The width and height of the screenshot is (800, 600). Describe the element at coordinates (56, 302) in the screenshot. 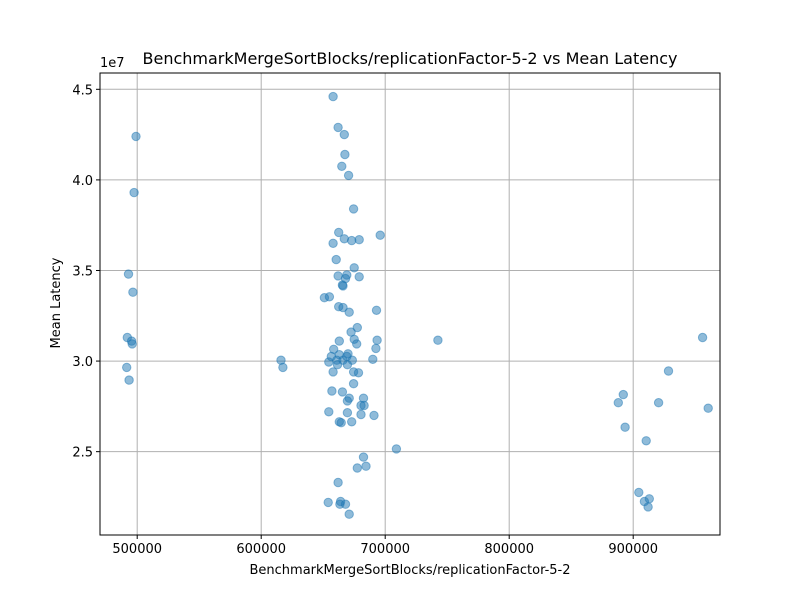

I see `y-axis-label: Mean Latency` at that location.